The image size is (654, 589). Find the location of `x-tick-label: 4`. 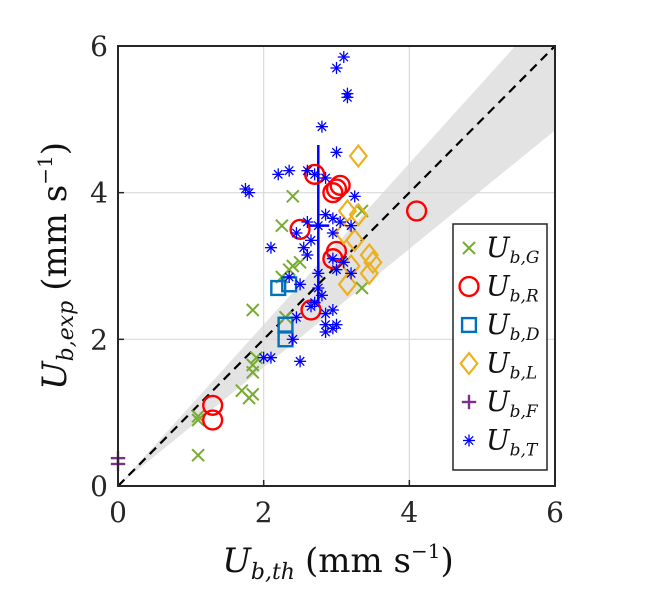

x-tick-label: 4 is located at coordinates (409, 512).